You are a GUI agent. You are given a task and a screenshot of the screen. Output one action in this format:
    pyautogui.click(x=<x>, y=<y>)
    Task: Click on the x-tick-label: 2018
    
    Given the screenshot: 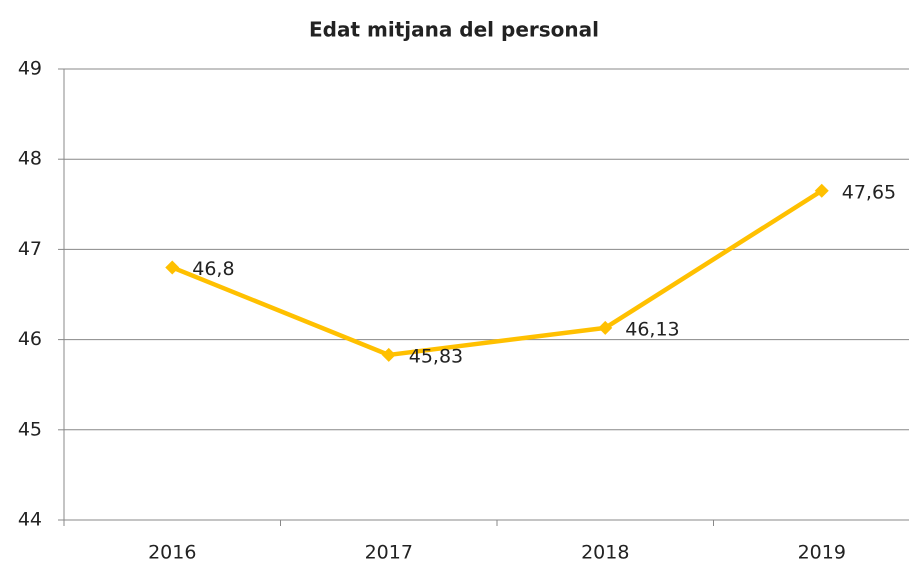 What is the action you would take?
    pyautogui.click(x=605, y=553)
    